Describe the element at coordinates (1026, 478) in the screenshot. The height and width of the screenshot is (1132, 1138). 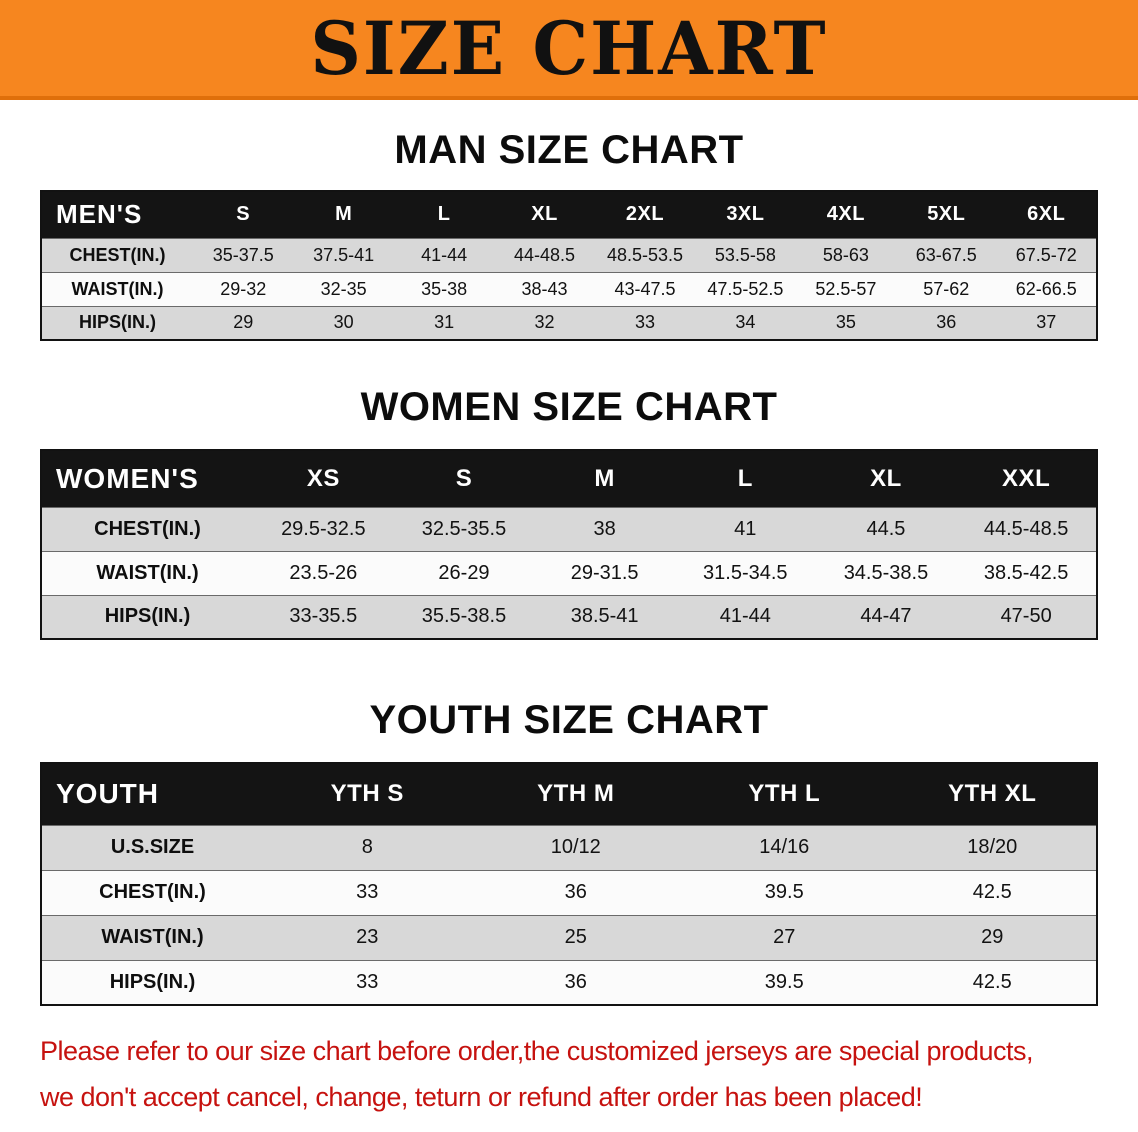
I see `size-column-header: XXL` at that location.